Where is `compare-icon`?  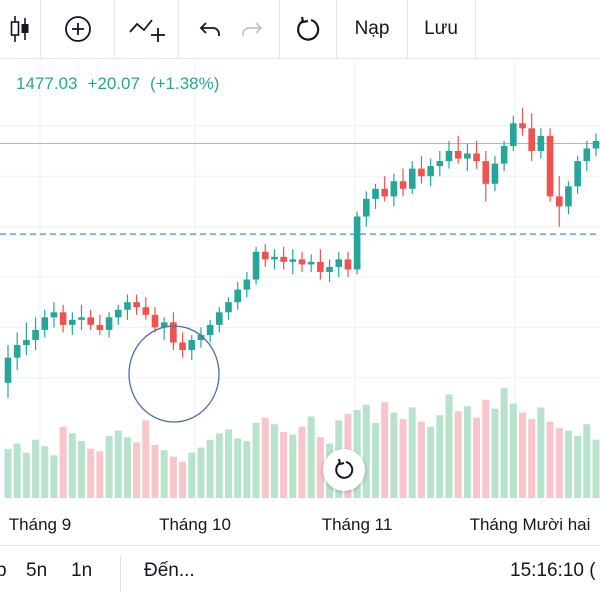
compare-icon is located at coordinates (146, 29).